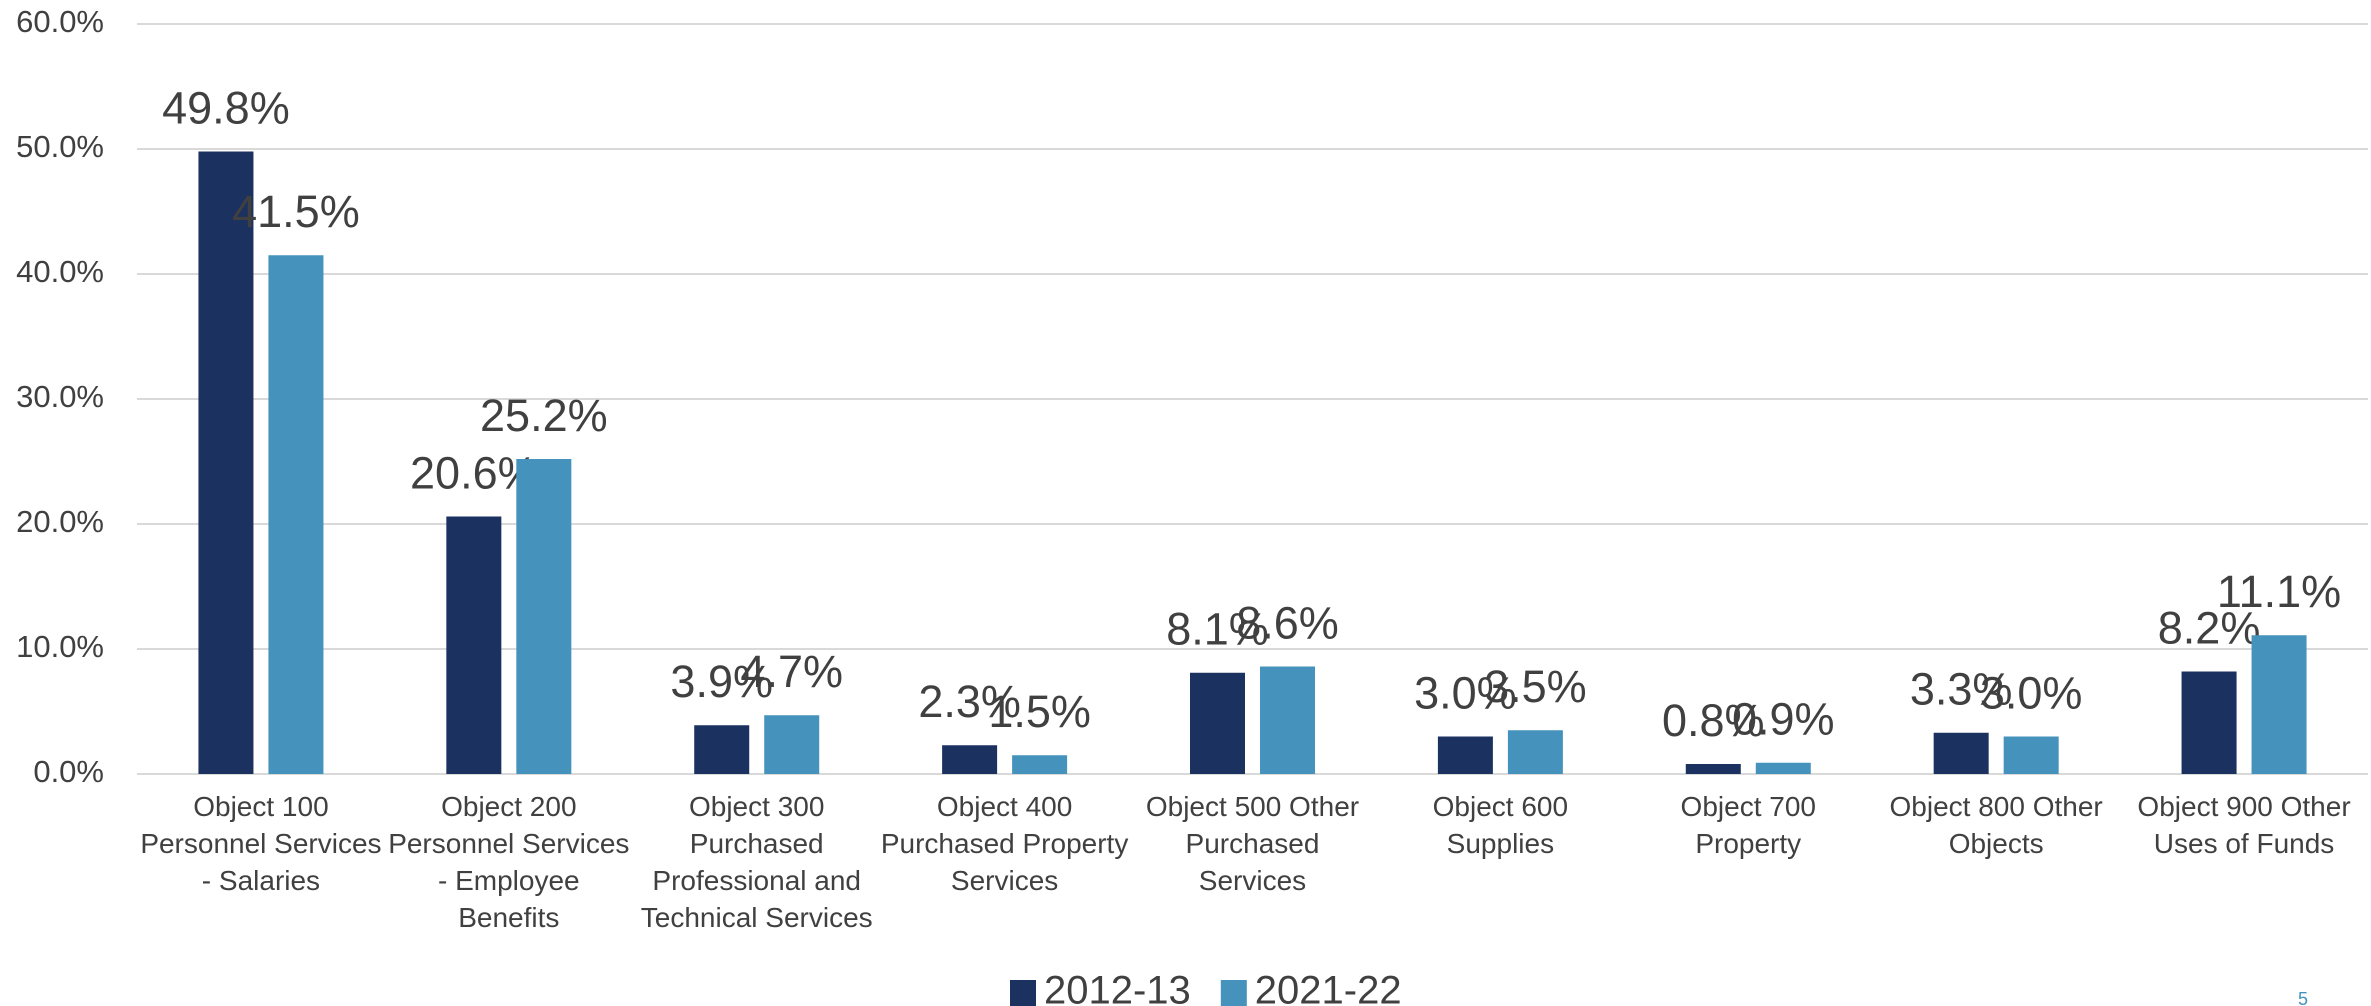  What do you see at coordinates (2303, 997) in the screenshot?
I see `page-number: 5` at bounding box center [2303, 997].